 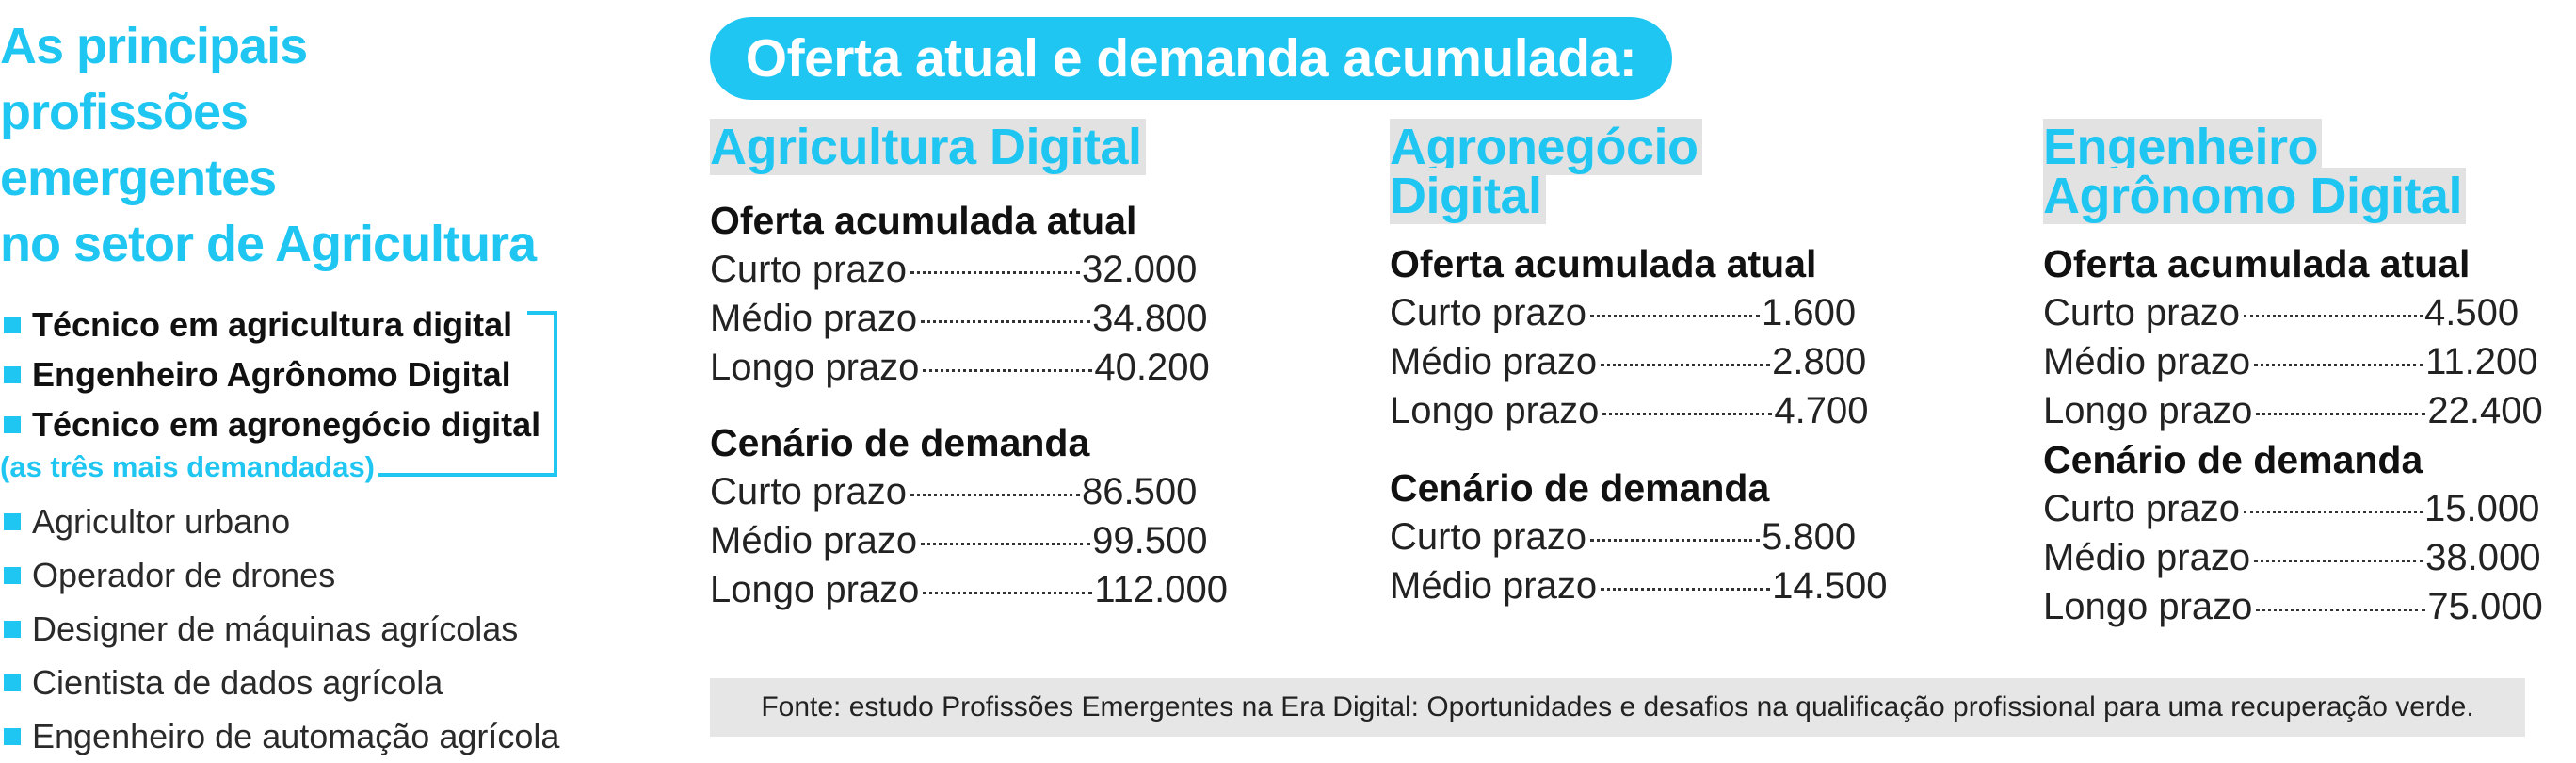 I want to click on column-title-line: Agrônomo Digital, so click(x=2254, y=196).